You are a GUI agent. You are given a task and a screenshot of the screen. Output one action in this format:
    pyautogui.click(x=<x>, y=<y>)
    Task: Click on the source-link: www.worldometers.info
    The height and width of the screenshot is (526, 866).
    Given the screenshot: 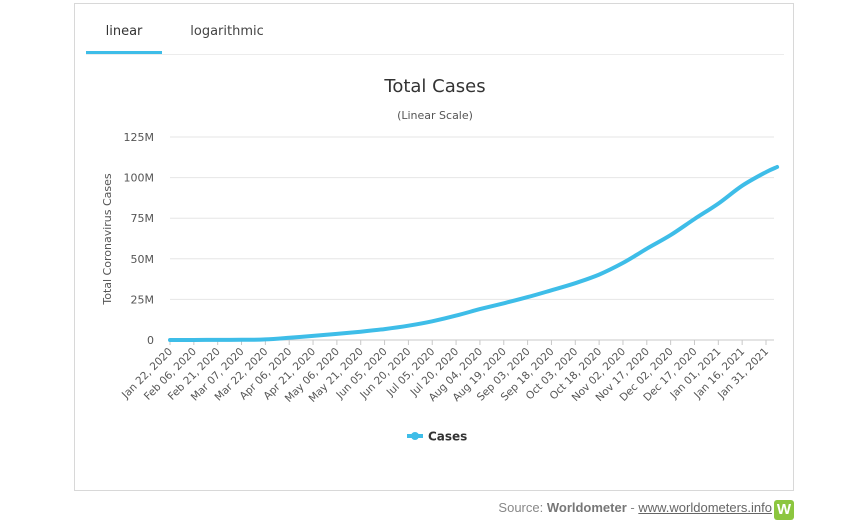 What is the action you would take?
    pyautogui.click(x=705, y=507)
    